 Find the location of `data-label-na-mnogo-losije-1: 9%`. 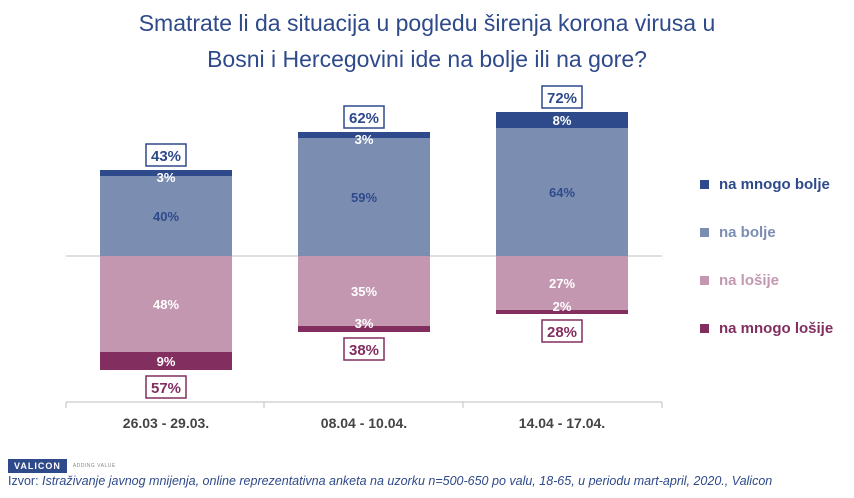

data-label-na-mnogo-losije-1: 9% is located at coordinates (166, 361).